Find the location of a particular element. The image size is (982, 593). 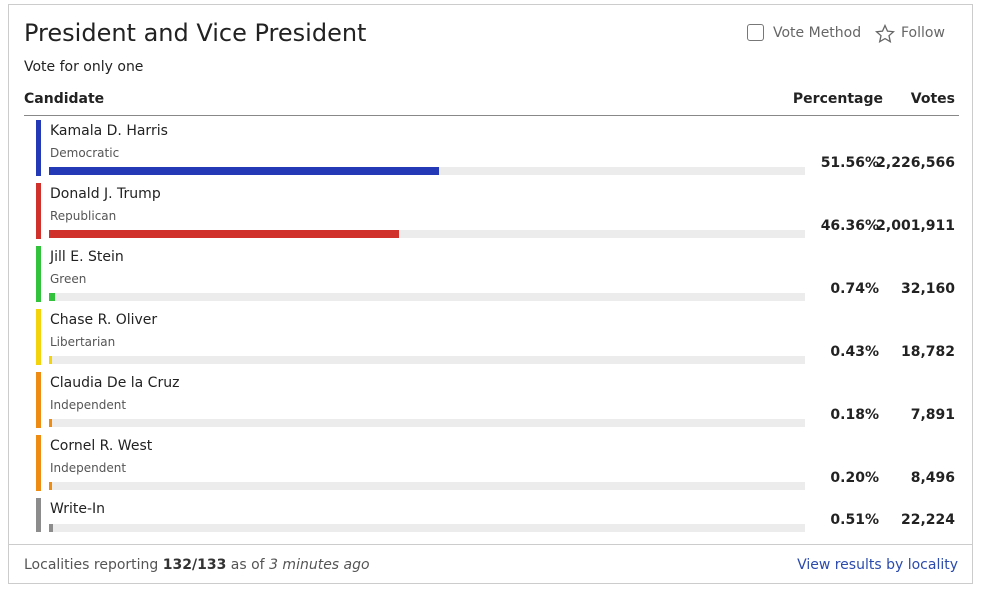

votes: 2,001,911 is located at coordinates (915, 226).